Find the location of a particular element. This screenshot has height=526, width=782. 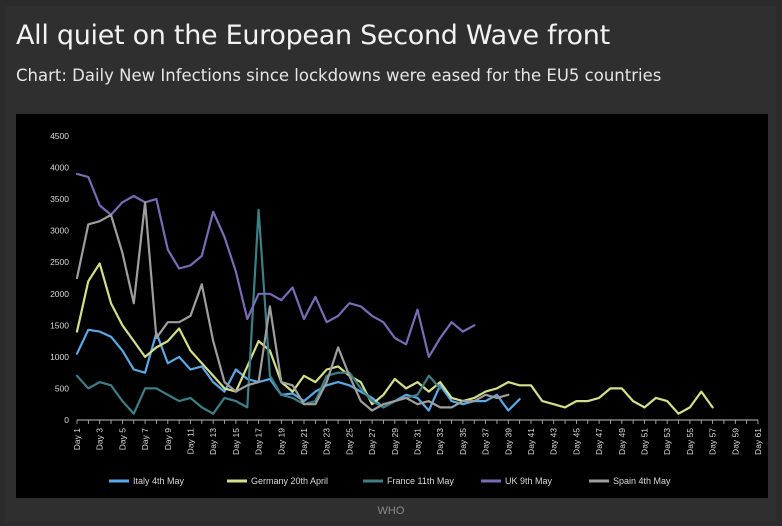

x-tick-label: Day 43 is located at coordinates (554, 441).